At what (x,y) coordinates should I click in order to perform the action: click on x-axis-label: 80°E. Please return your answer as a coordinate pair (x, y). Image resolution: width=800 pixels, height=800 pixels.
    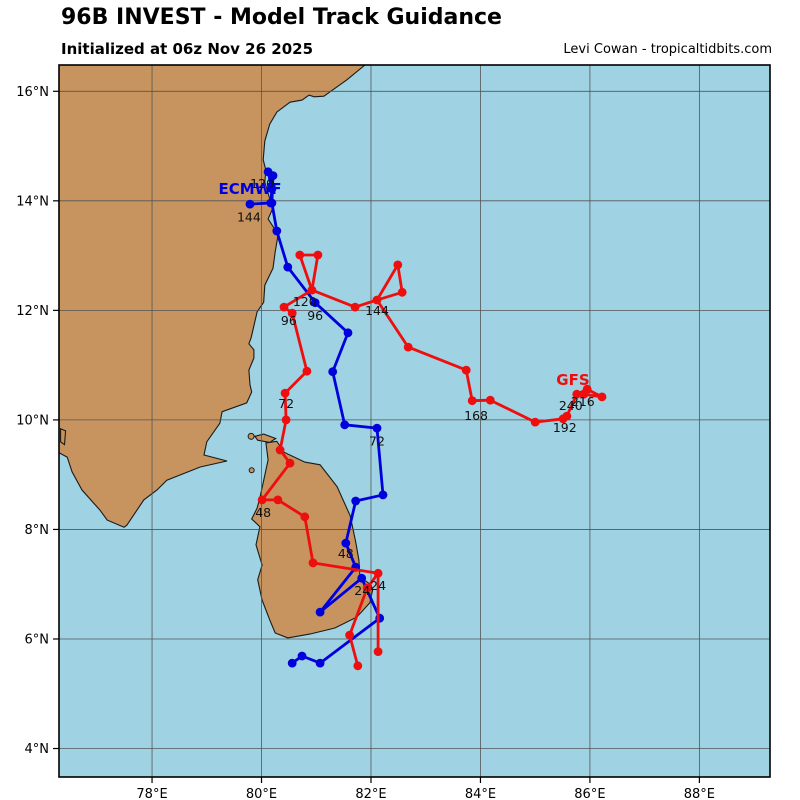
    Looking at the image, I should click on (261, 793).